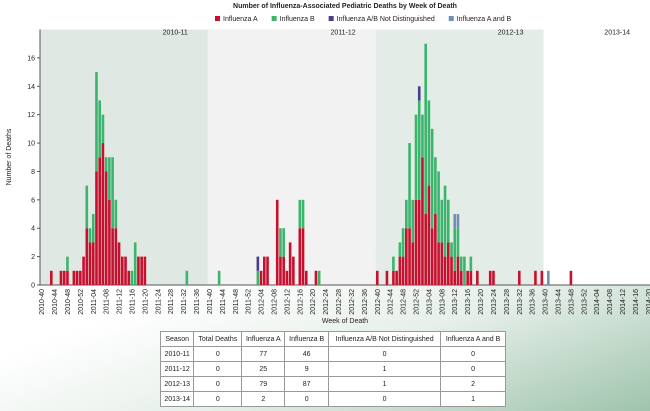 The width and height of the screenshot is (650, 411). Describe the element at coordinates (120, 301) in the screenshot. I see `x-tick-label: 2011-12` at that location.